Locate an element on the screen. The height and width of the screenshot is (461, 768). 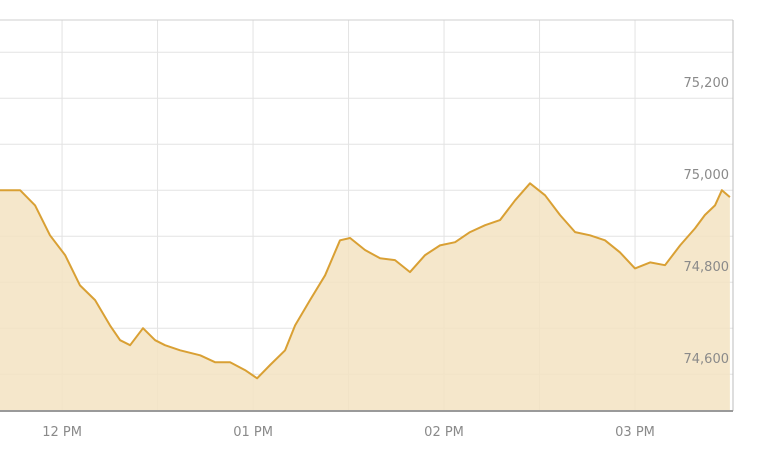
y-tick-label: 74,800 is located at coordinates (707, 267).